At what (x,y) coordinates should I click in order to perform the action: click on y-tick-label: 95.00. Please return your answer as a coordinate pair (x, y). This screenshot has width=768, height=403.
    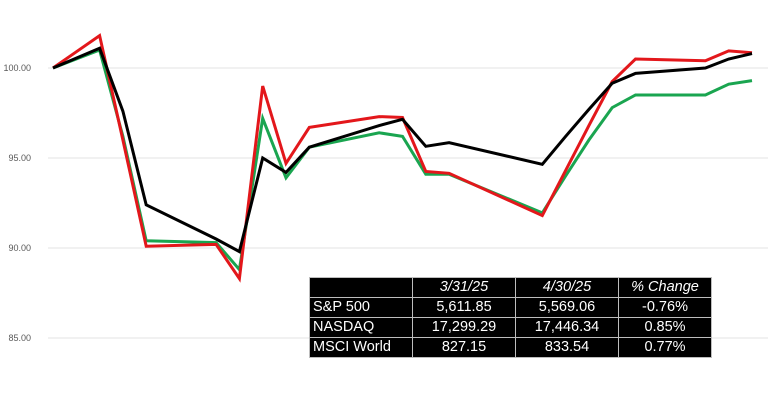
    Looking at the image, I should click on (19, 158).